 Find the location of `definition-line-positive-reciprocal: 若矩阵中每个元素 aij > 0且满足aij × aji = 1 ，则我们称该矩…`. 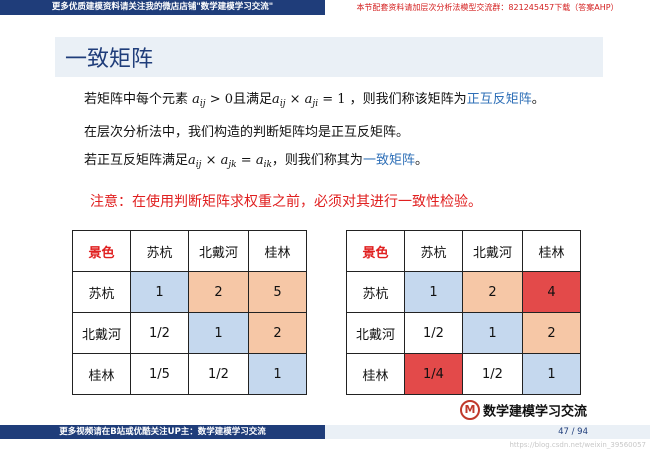

definition-line-positive-reciprocal: 若矩阵中每个元素 aij > 0且满足aij × aji = 1 ，则我们称该矩… is located at coordinates (314, 98).